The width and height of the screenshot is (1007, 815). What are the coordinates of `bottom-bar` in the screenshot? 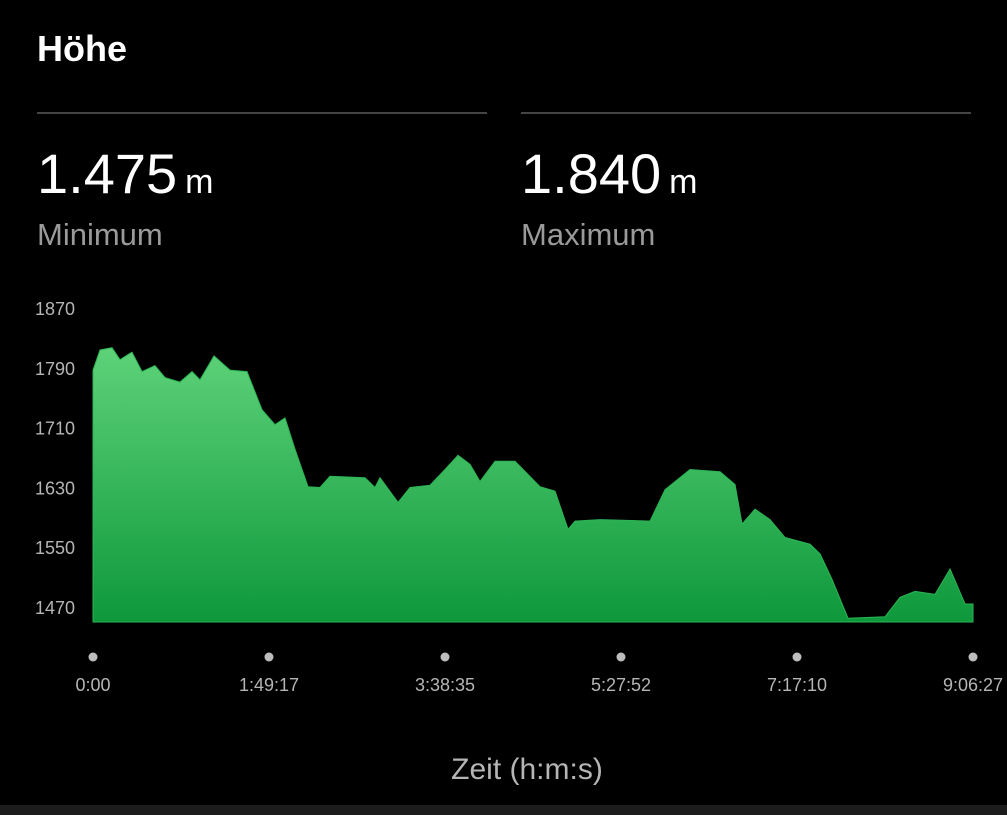 It's located at (503, 810).